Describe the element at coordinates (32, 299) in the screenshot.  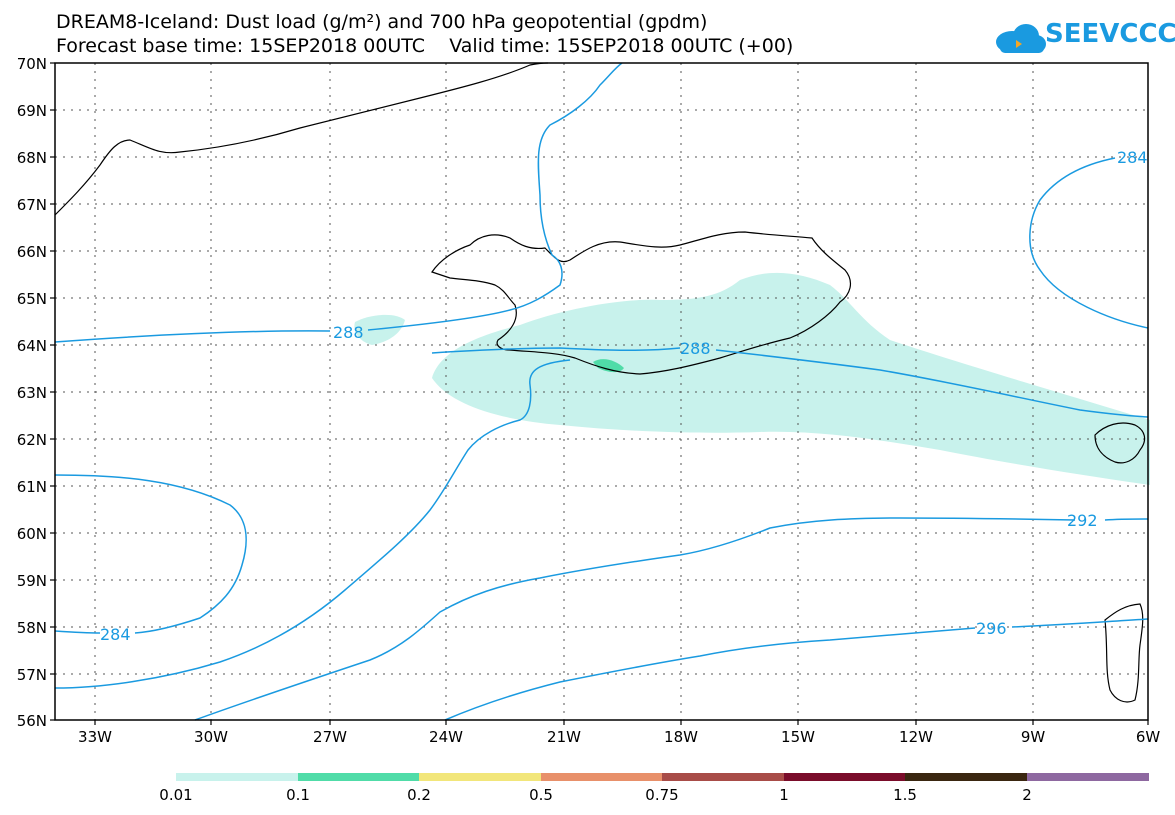
I see `lat-label: 65N` at that location.